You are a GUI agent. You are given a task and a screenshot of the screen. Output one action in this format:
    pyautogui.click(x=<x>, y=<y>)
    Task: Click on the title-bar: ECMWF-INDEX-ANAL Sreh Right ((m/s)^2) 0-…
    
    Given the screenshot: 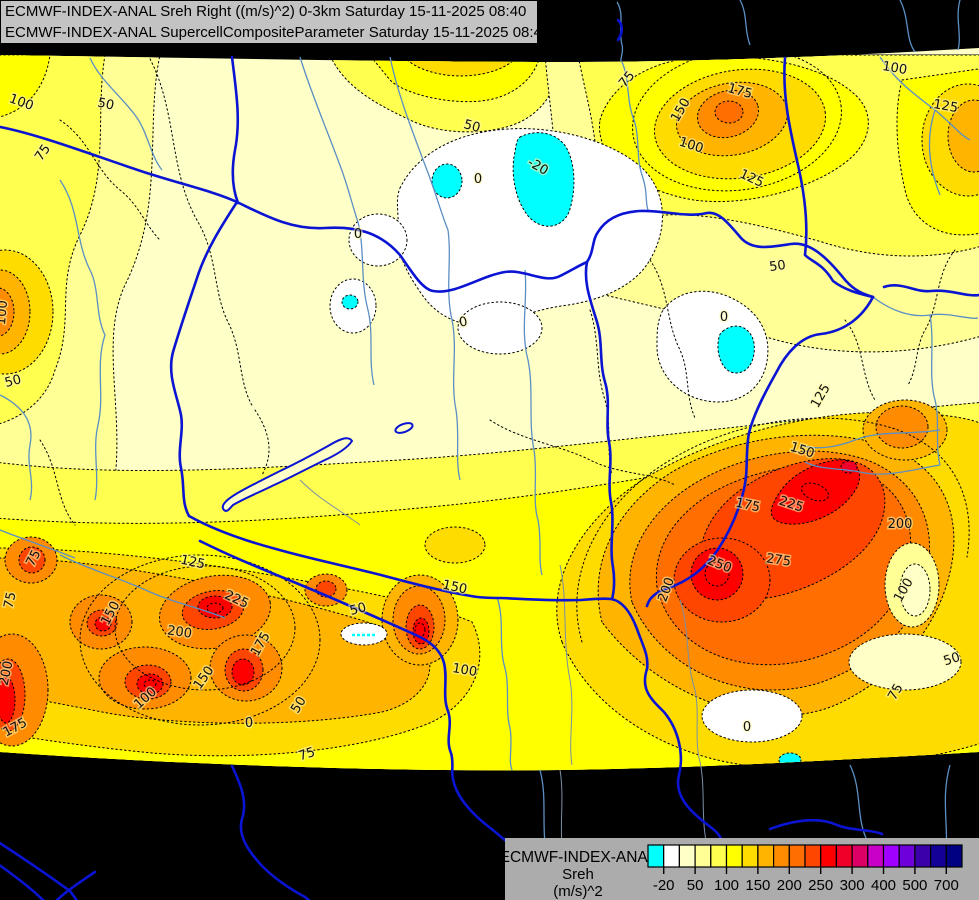 What is the action you would take?
    pyautogui.click(x=275, y=22)
    